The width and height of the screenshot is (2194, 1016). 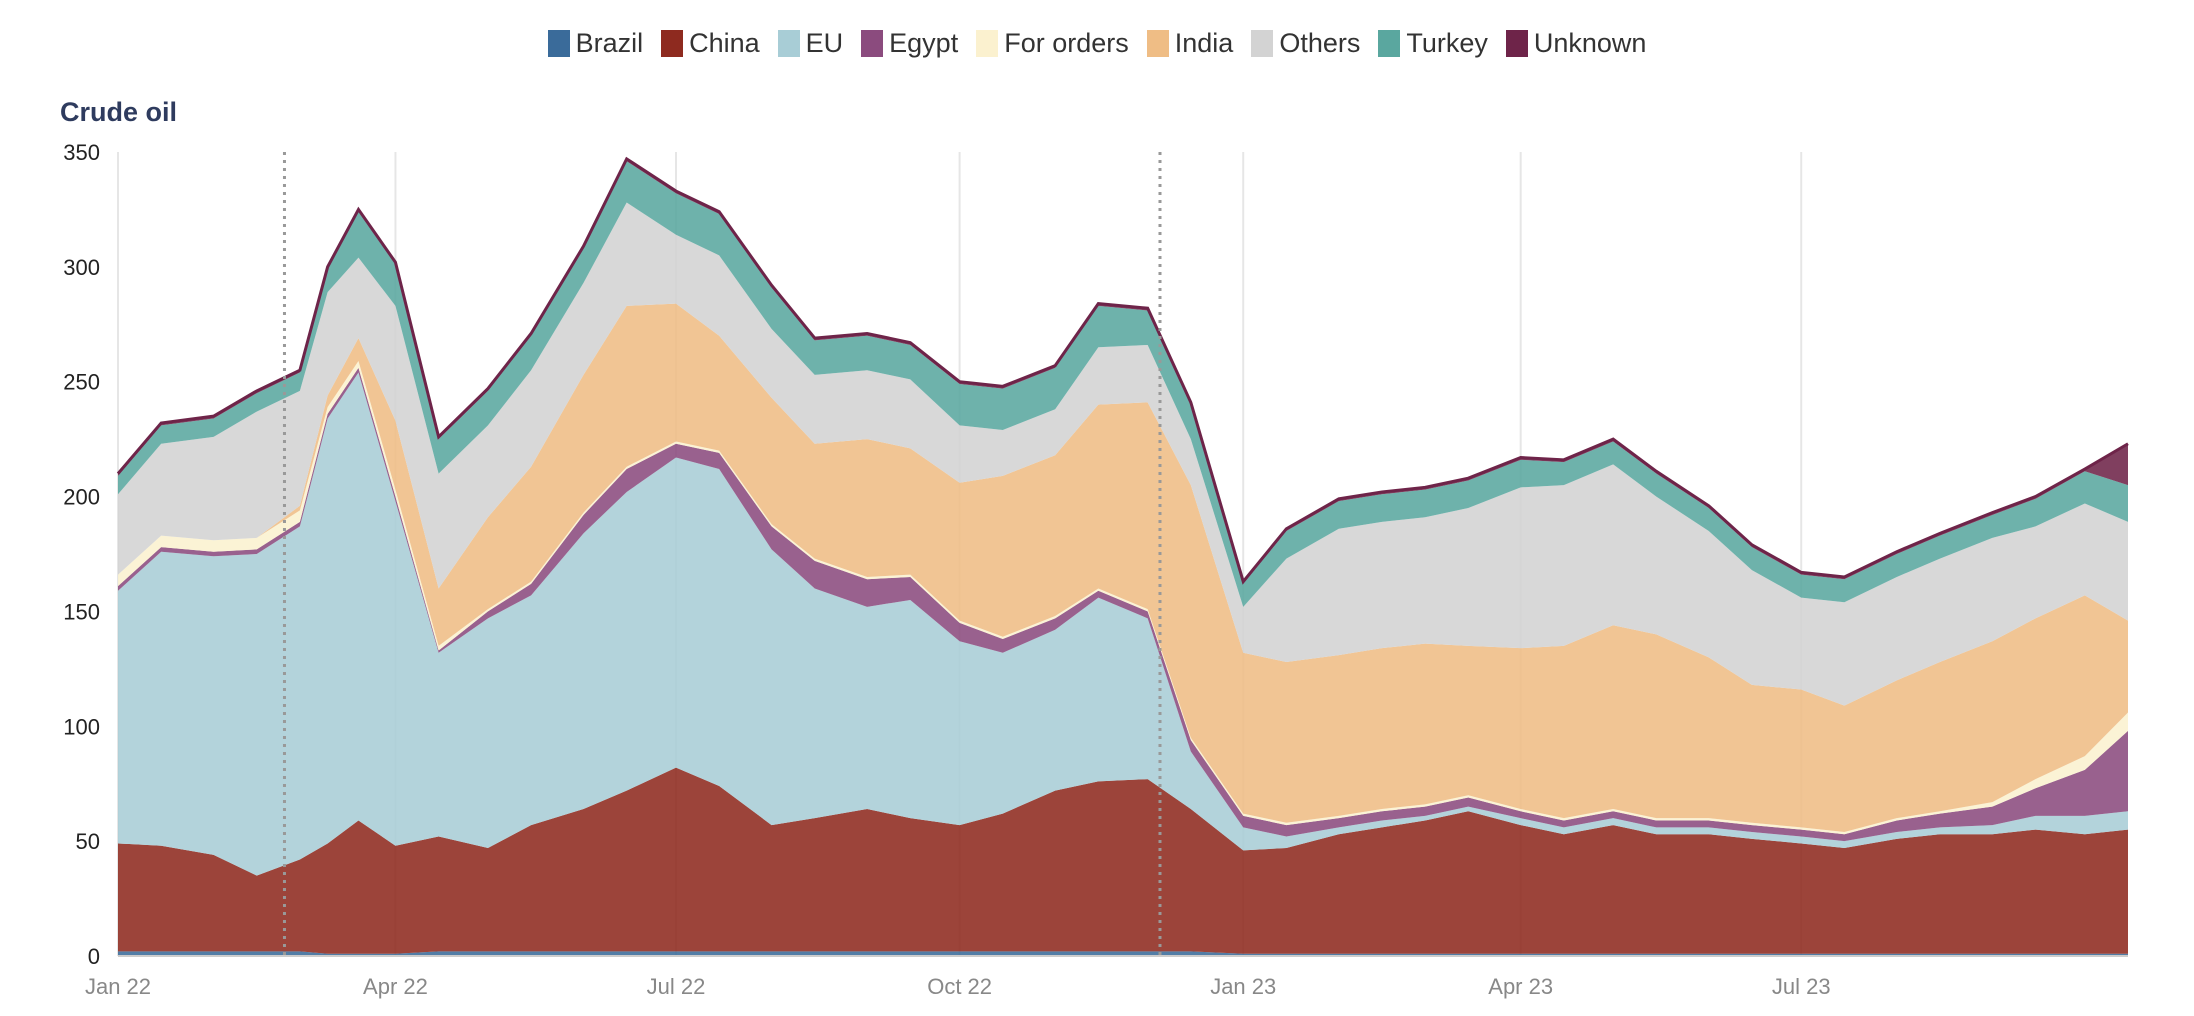 What do you see at coordinates (1520, 986) in the screenshot?
I see `x-tick-label: Apr 23` at bounding box center [1520, 986].